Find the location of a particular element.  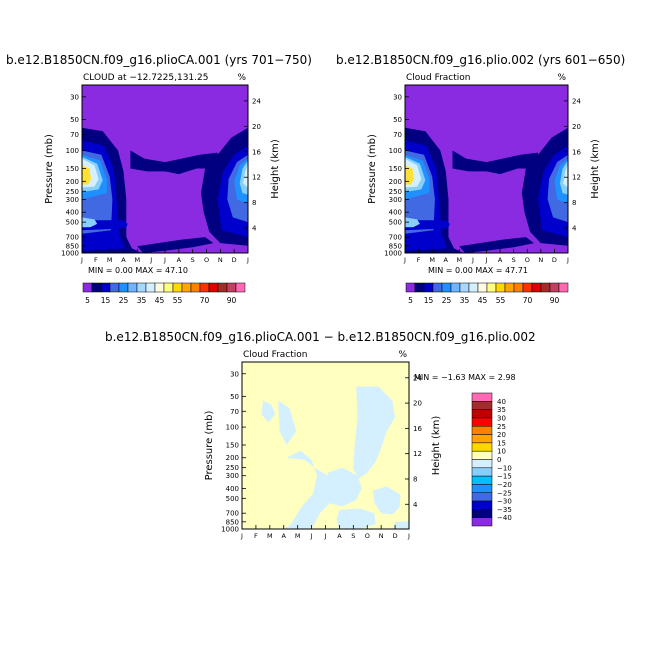

pressure-tick-label: 30 is located at coordinates (234, 374).